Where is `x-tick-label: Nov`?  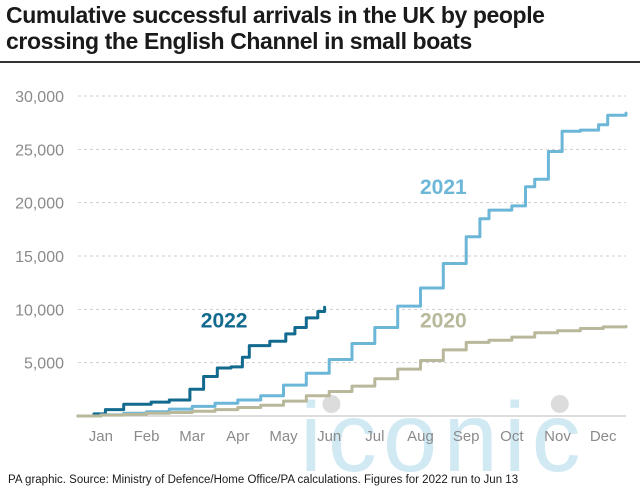 x-tick-label: Nov is located at coordinates (557, 436).